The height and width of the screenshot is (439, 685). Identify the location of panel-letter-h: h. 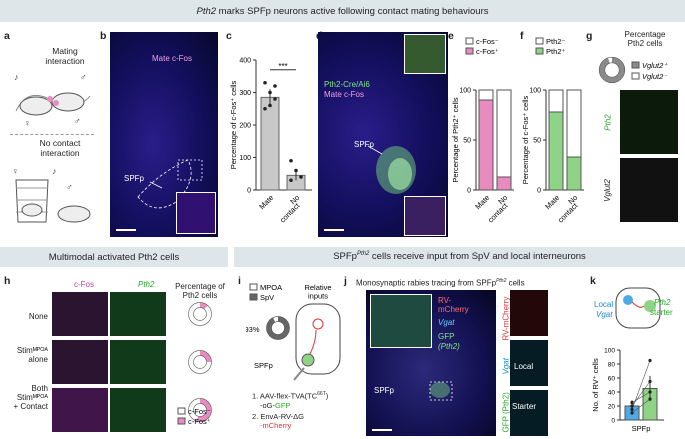
(7, 281).